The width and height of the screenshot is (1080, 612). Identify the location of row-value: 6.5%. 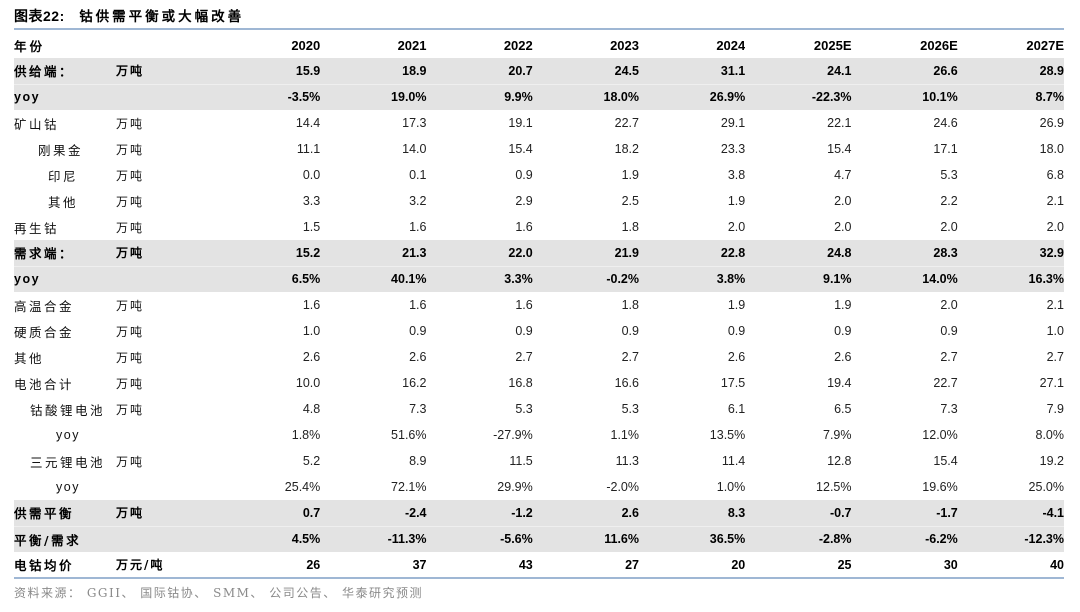
(267, 278).